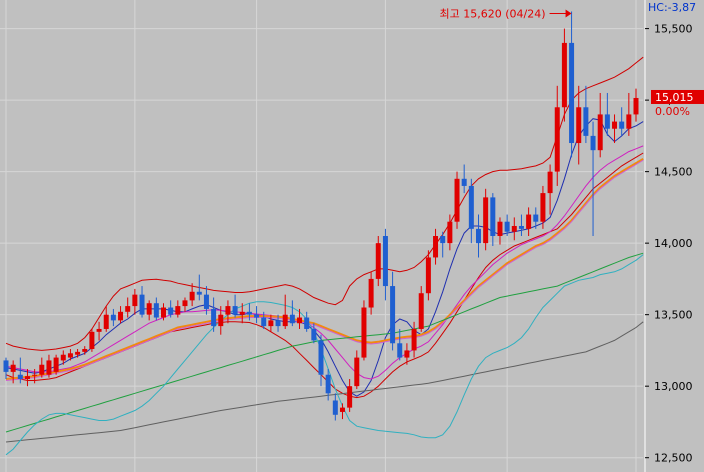  I want to click on y-tick-label: 14,500, so click(673, 172).